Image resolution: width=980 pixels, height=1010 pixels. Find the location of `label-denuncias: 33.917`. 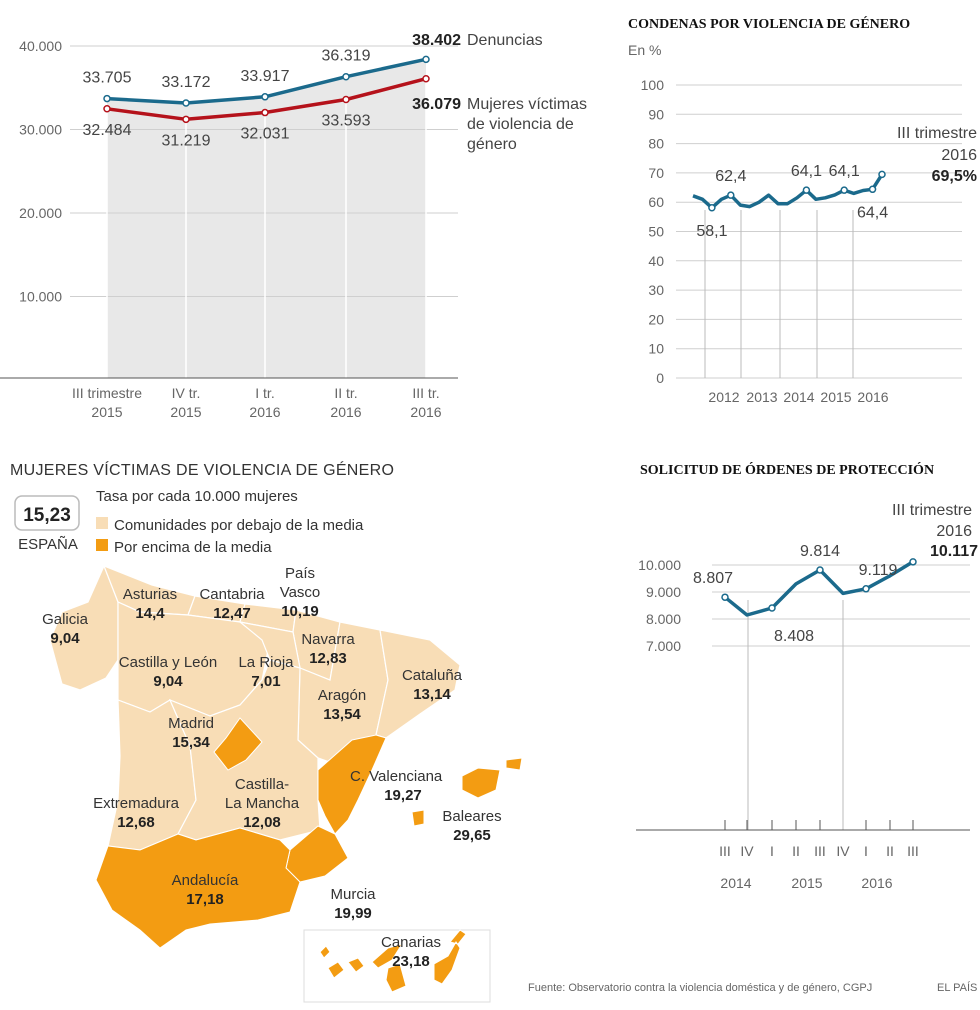

label-denuncias: 33.917 is located at coordinates (265, 76).